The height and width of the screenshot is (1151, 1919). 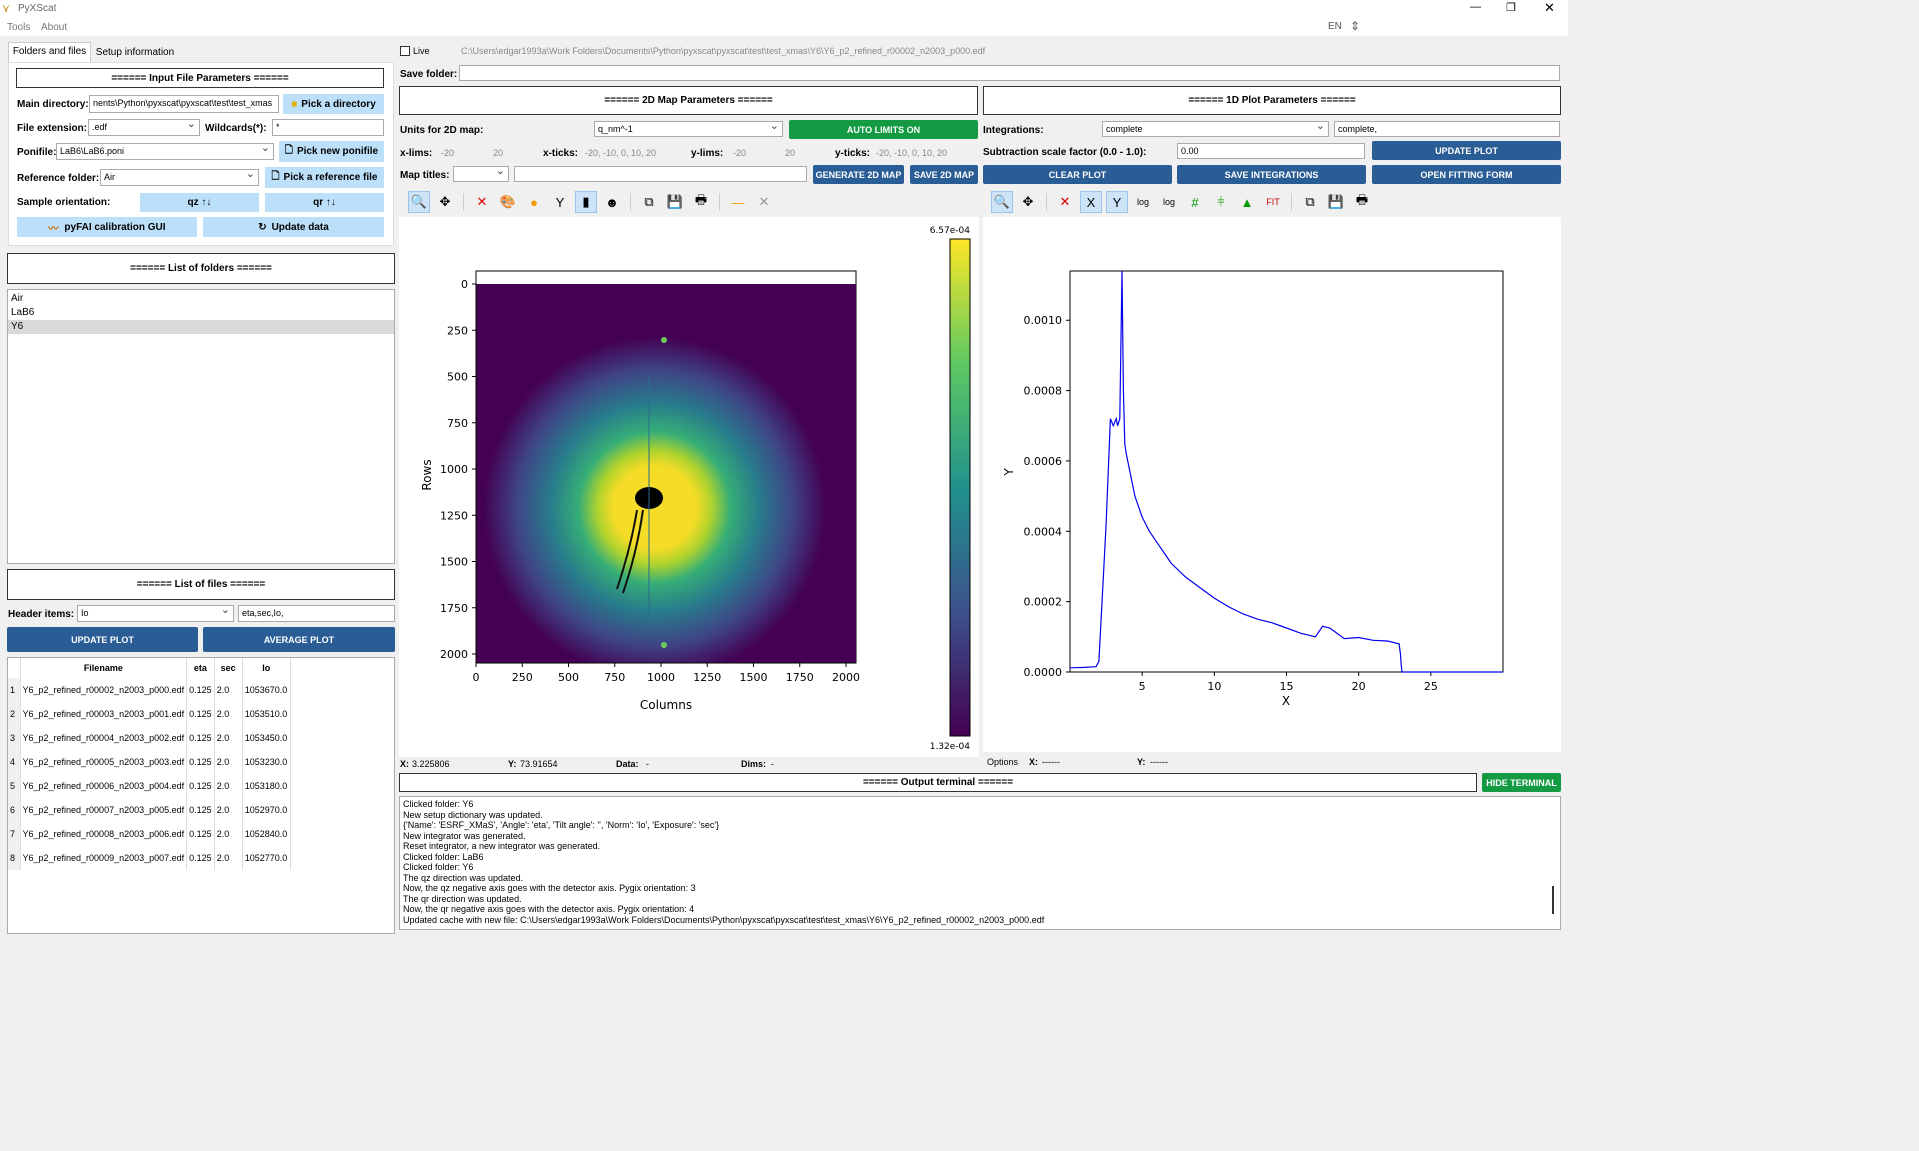 What do you see at coordinates (266, 762) in the screenshot?
I see `cell-io: 1053230.0` at bounding box center [266, 762].